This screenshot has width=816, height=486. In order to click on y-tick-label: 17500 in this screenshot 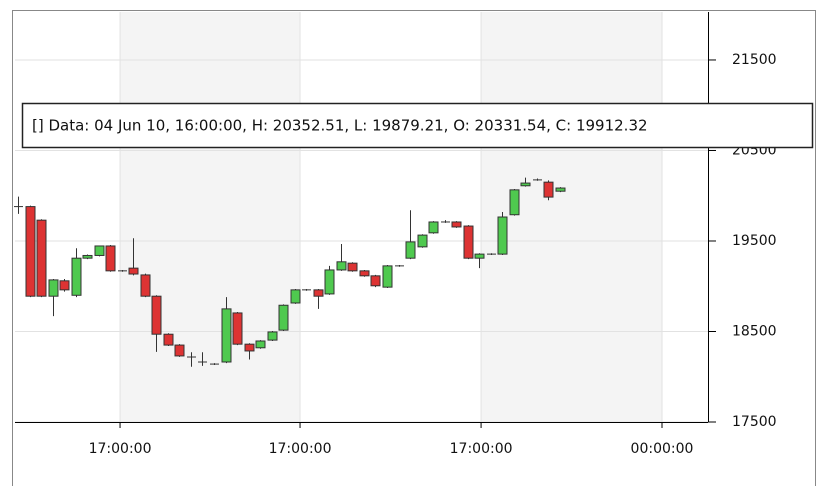, I will do `click(754, 422)`.